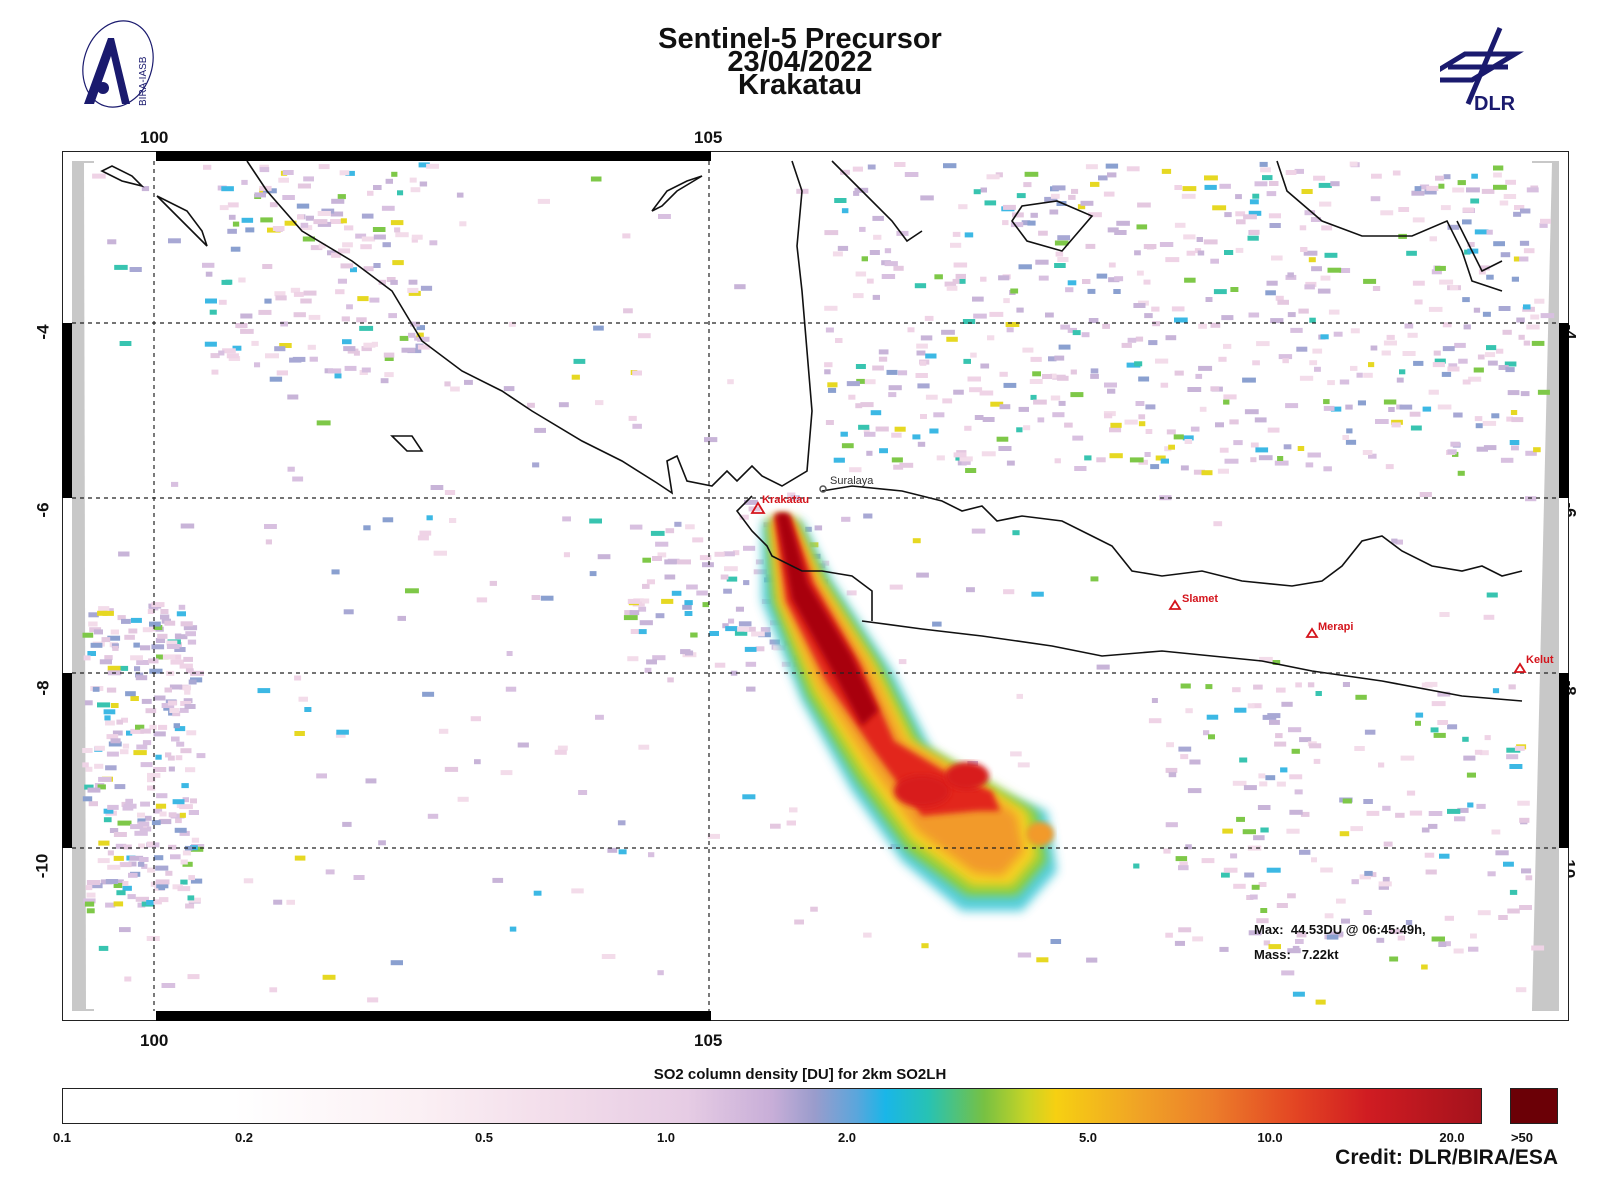 The height and width of the screenshot is (1179, 1600). Describe the element at coordinates (785, 500) in the screenshot. I see `volcano-label-krakatau: Krakatau` at that location.